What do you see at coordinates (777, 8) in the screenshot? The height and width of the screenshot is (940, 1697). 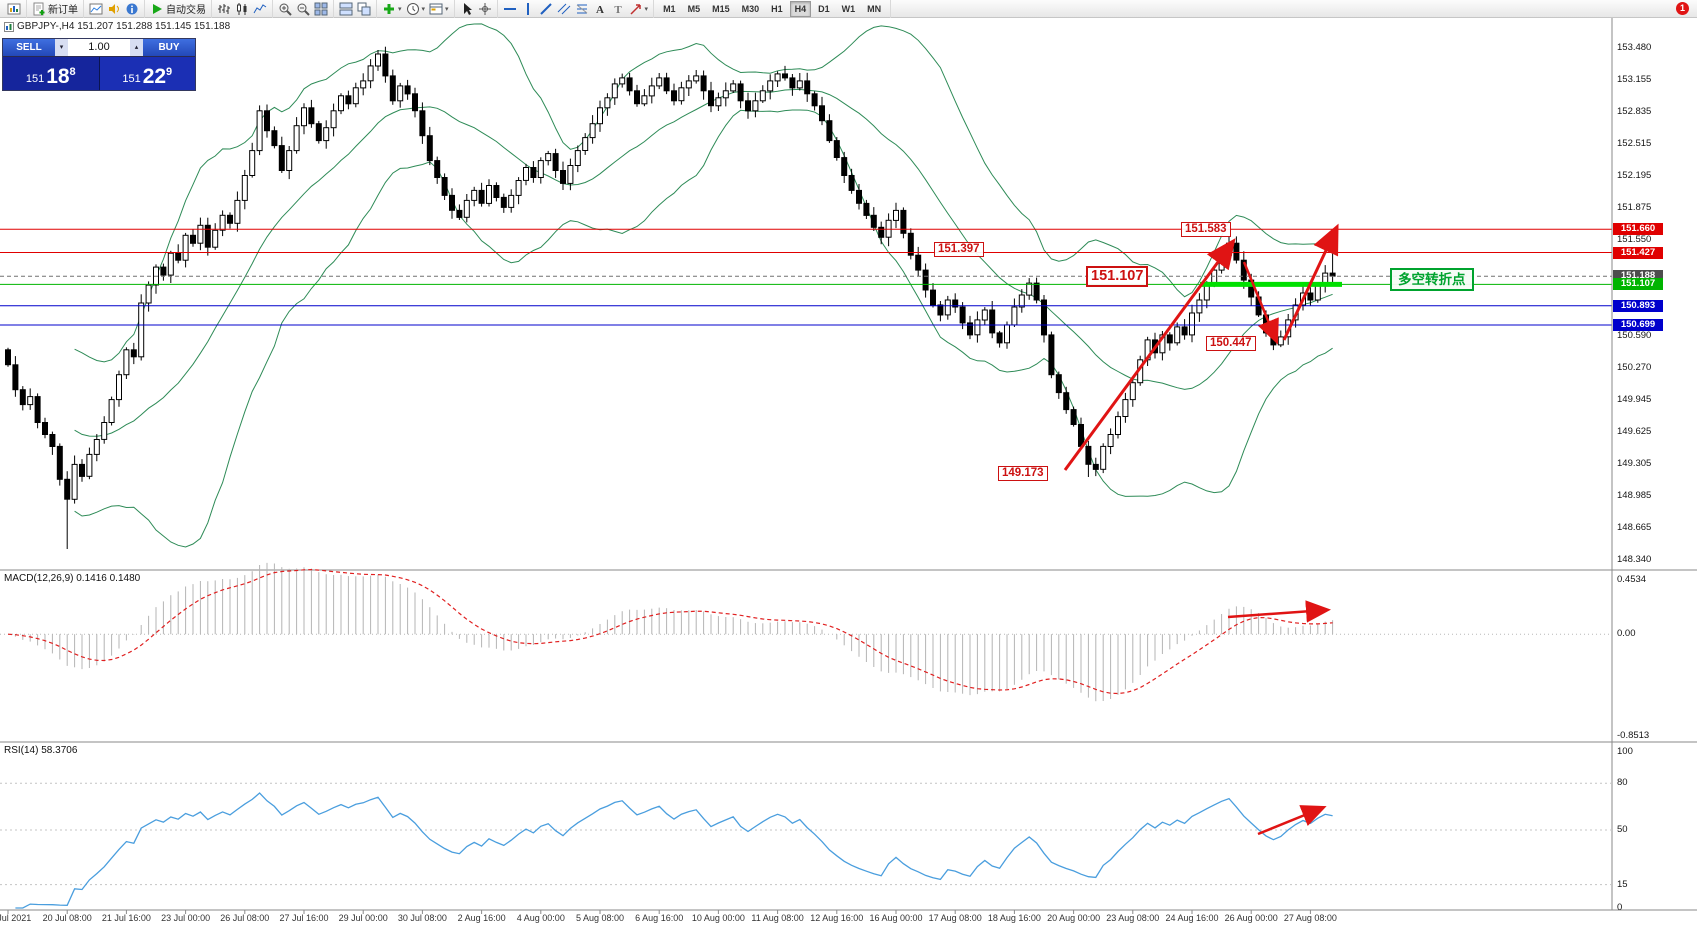 I see `tf-h1: H1` at bounding box center [777, 8].